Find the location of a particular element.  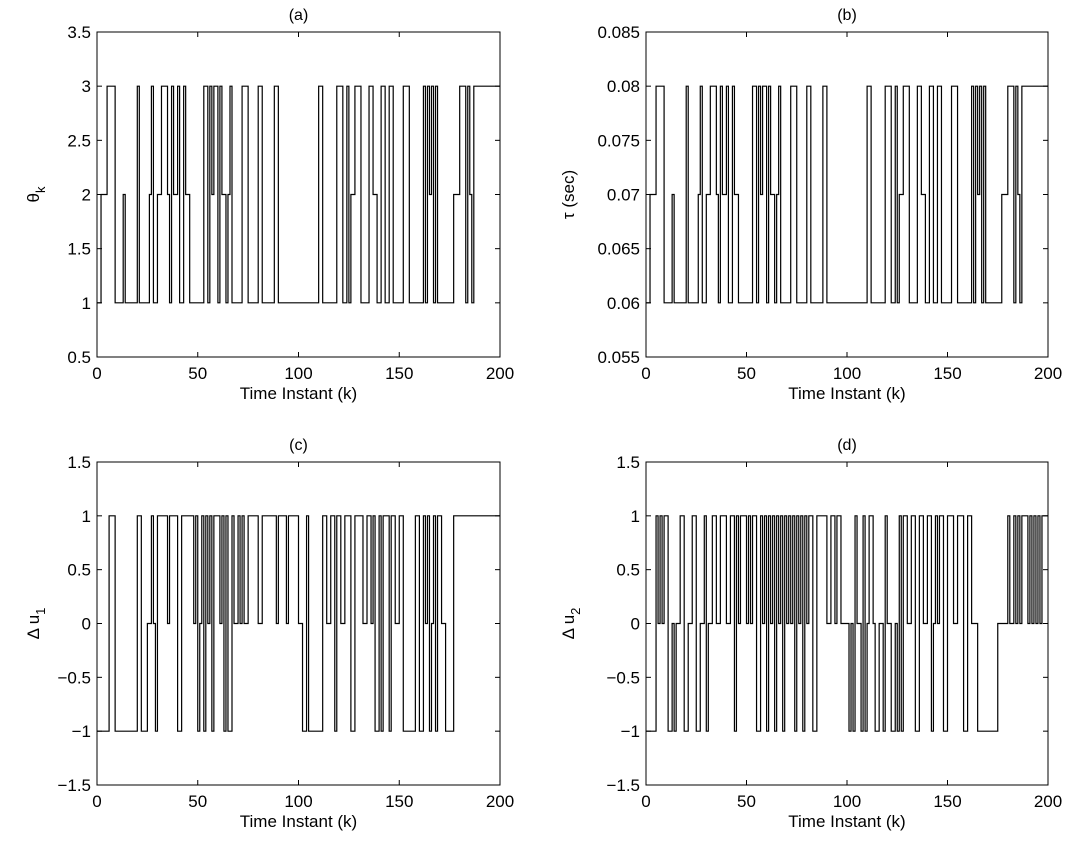

y-tick-label: 2.5 is located at coordinates (79, 140).